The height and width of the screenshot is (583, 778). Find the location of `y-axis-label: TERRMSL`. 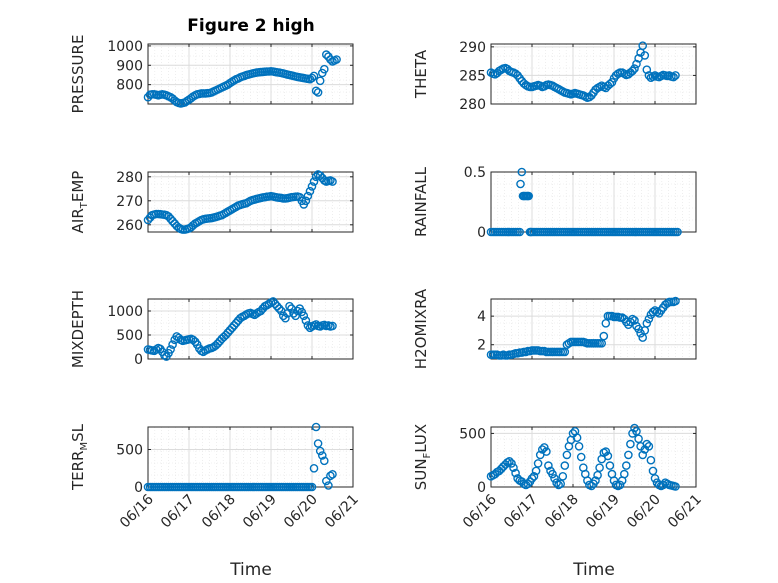

y-axis-label: TERRMSL is located at coordinates (79, 457).